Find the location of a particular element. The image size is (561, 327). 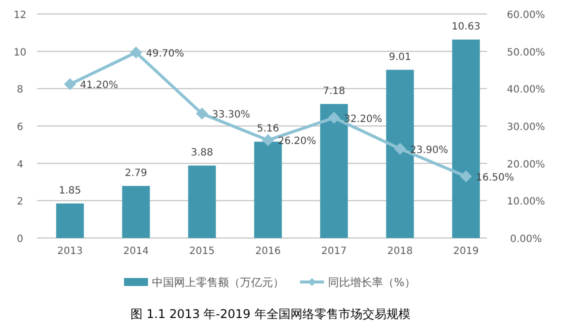

y-tick-label: 4 is located at coordinates (20, 164).